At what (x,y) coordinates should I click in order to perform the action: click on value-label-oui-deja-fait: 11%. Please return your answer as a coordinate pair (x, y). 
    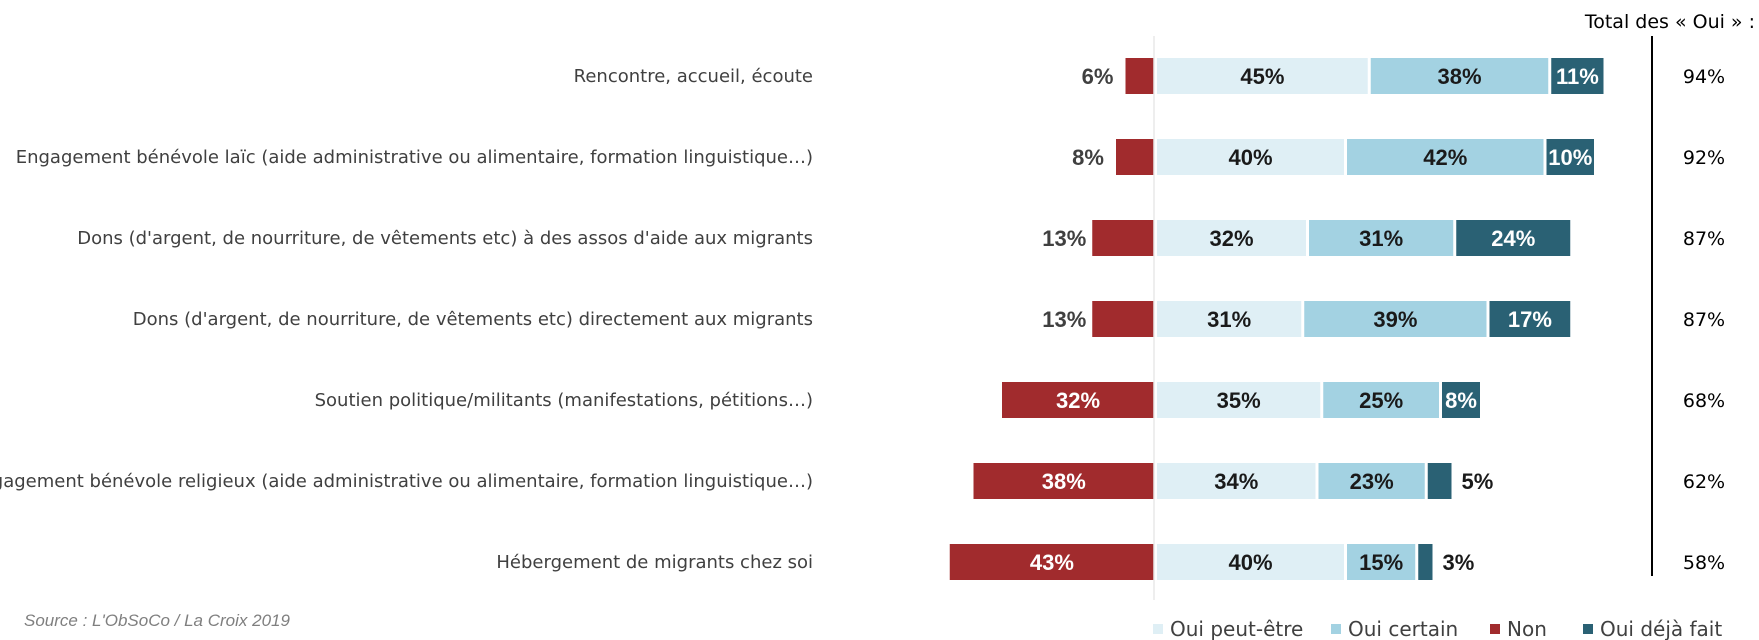
    Looking at the image, I should click on (1577, 76).